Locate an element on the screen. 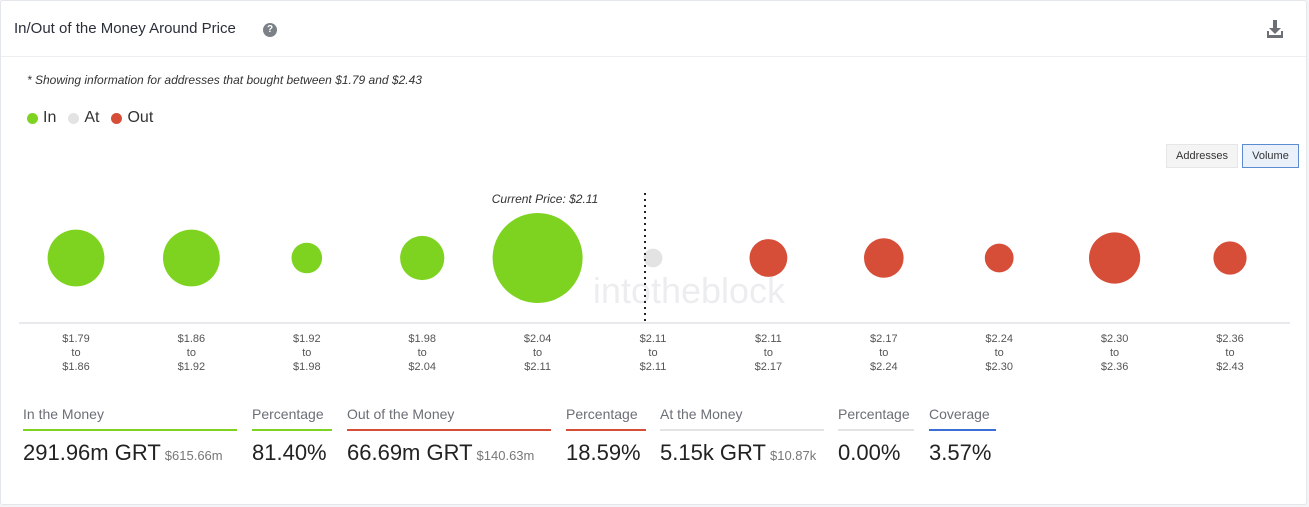 The width and height of the screenshot is (1309, 507). metric-value-text: 291.96m GRT is located at coordinates (92, 452).